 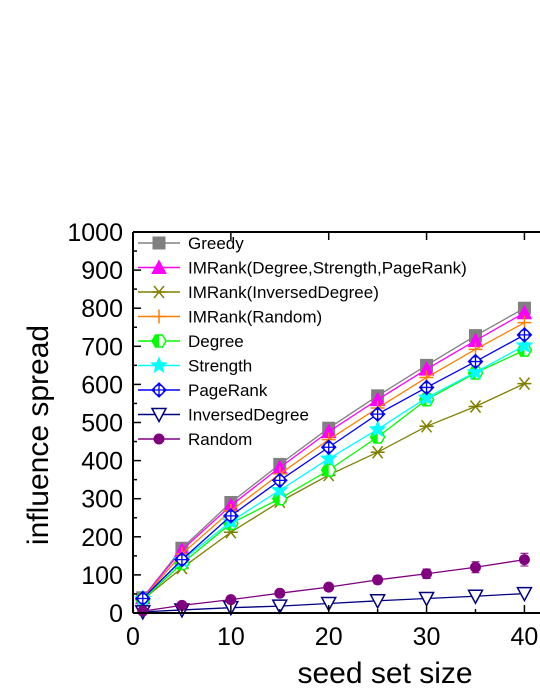 I want to click on x-tick-label: 0, so click(x=133, y=637).